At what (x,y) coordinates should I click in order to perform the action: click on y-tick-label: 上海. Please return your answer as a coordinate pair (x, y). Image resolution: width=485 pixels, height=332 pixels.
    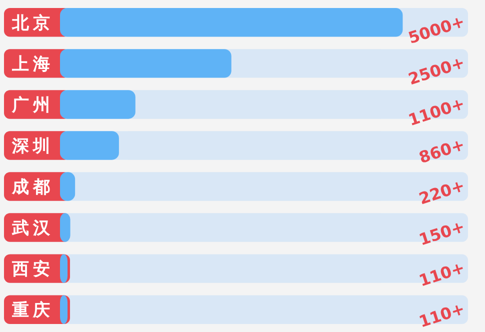
    Looking at the image, I should click on (32, 64).